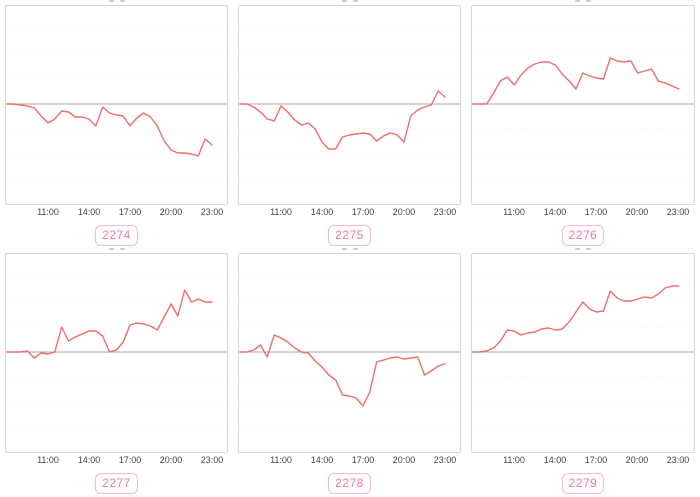  I want to click on badge-row: 2277, so click(116, 484).